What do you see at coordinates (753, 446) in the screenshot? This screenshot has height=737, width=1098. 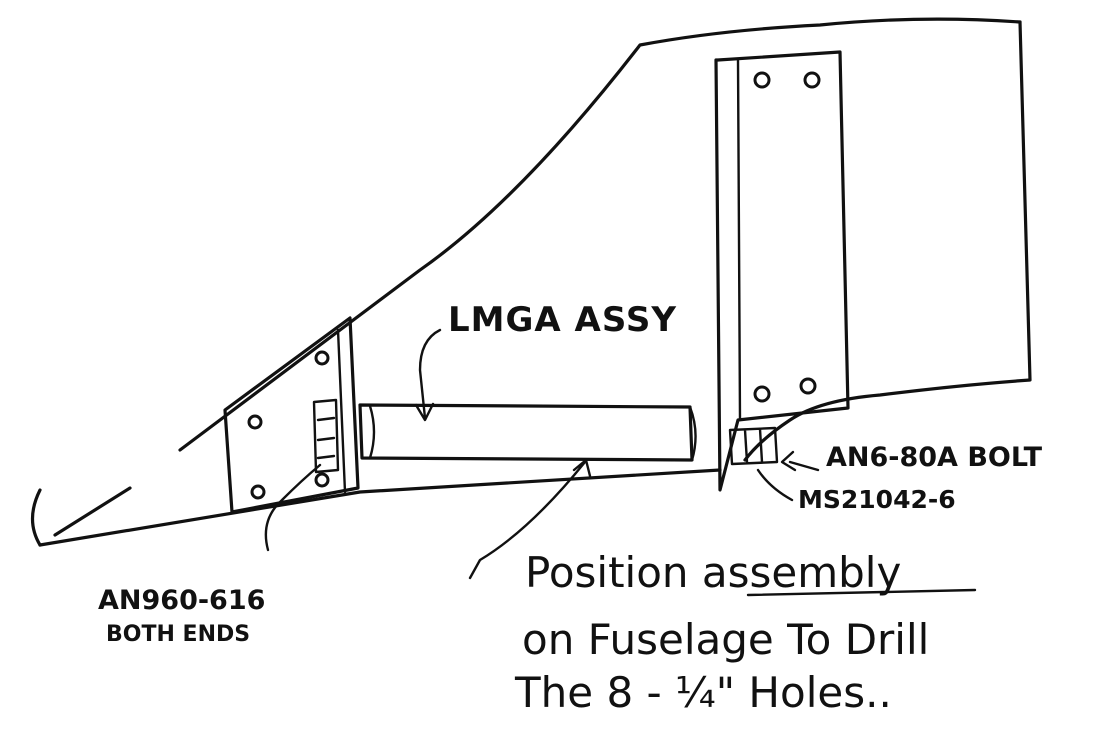 I see `right-bolt` at bounding box center [753, 446].